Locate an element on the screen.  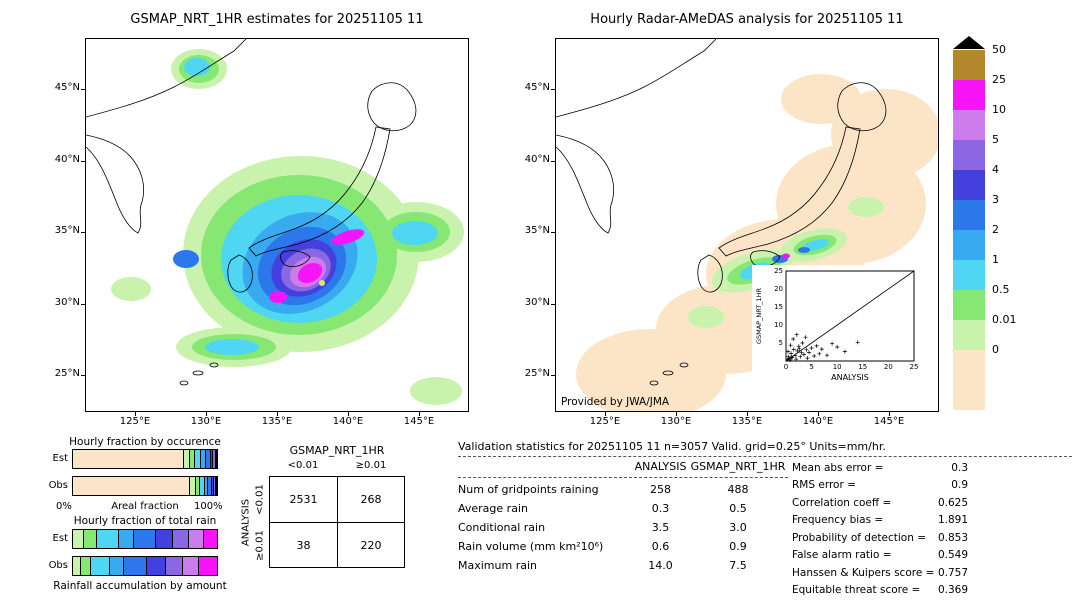
validation-gsmap-value: 7.5 is located at coordinates (738, 565).